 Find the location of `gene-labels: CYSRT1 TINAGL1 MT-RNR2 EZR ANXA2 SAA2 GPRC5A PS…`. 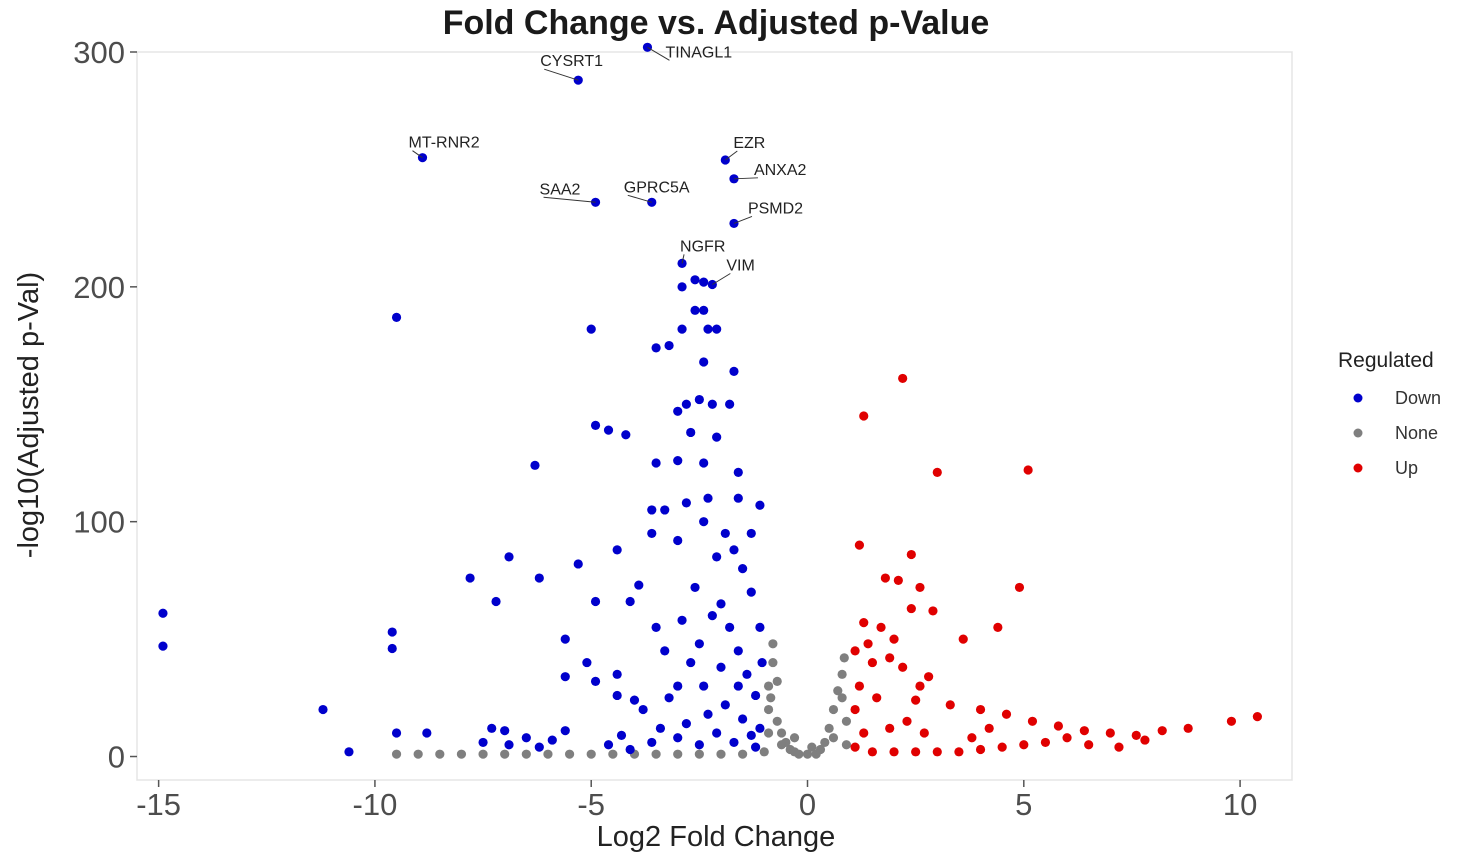

gene-labels: CYSRT1 TINAGL1 MT-RNR2 EZR ANXA2 SAA2 GPRC5A PS… is located at coordinates (608, 164).